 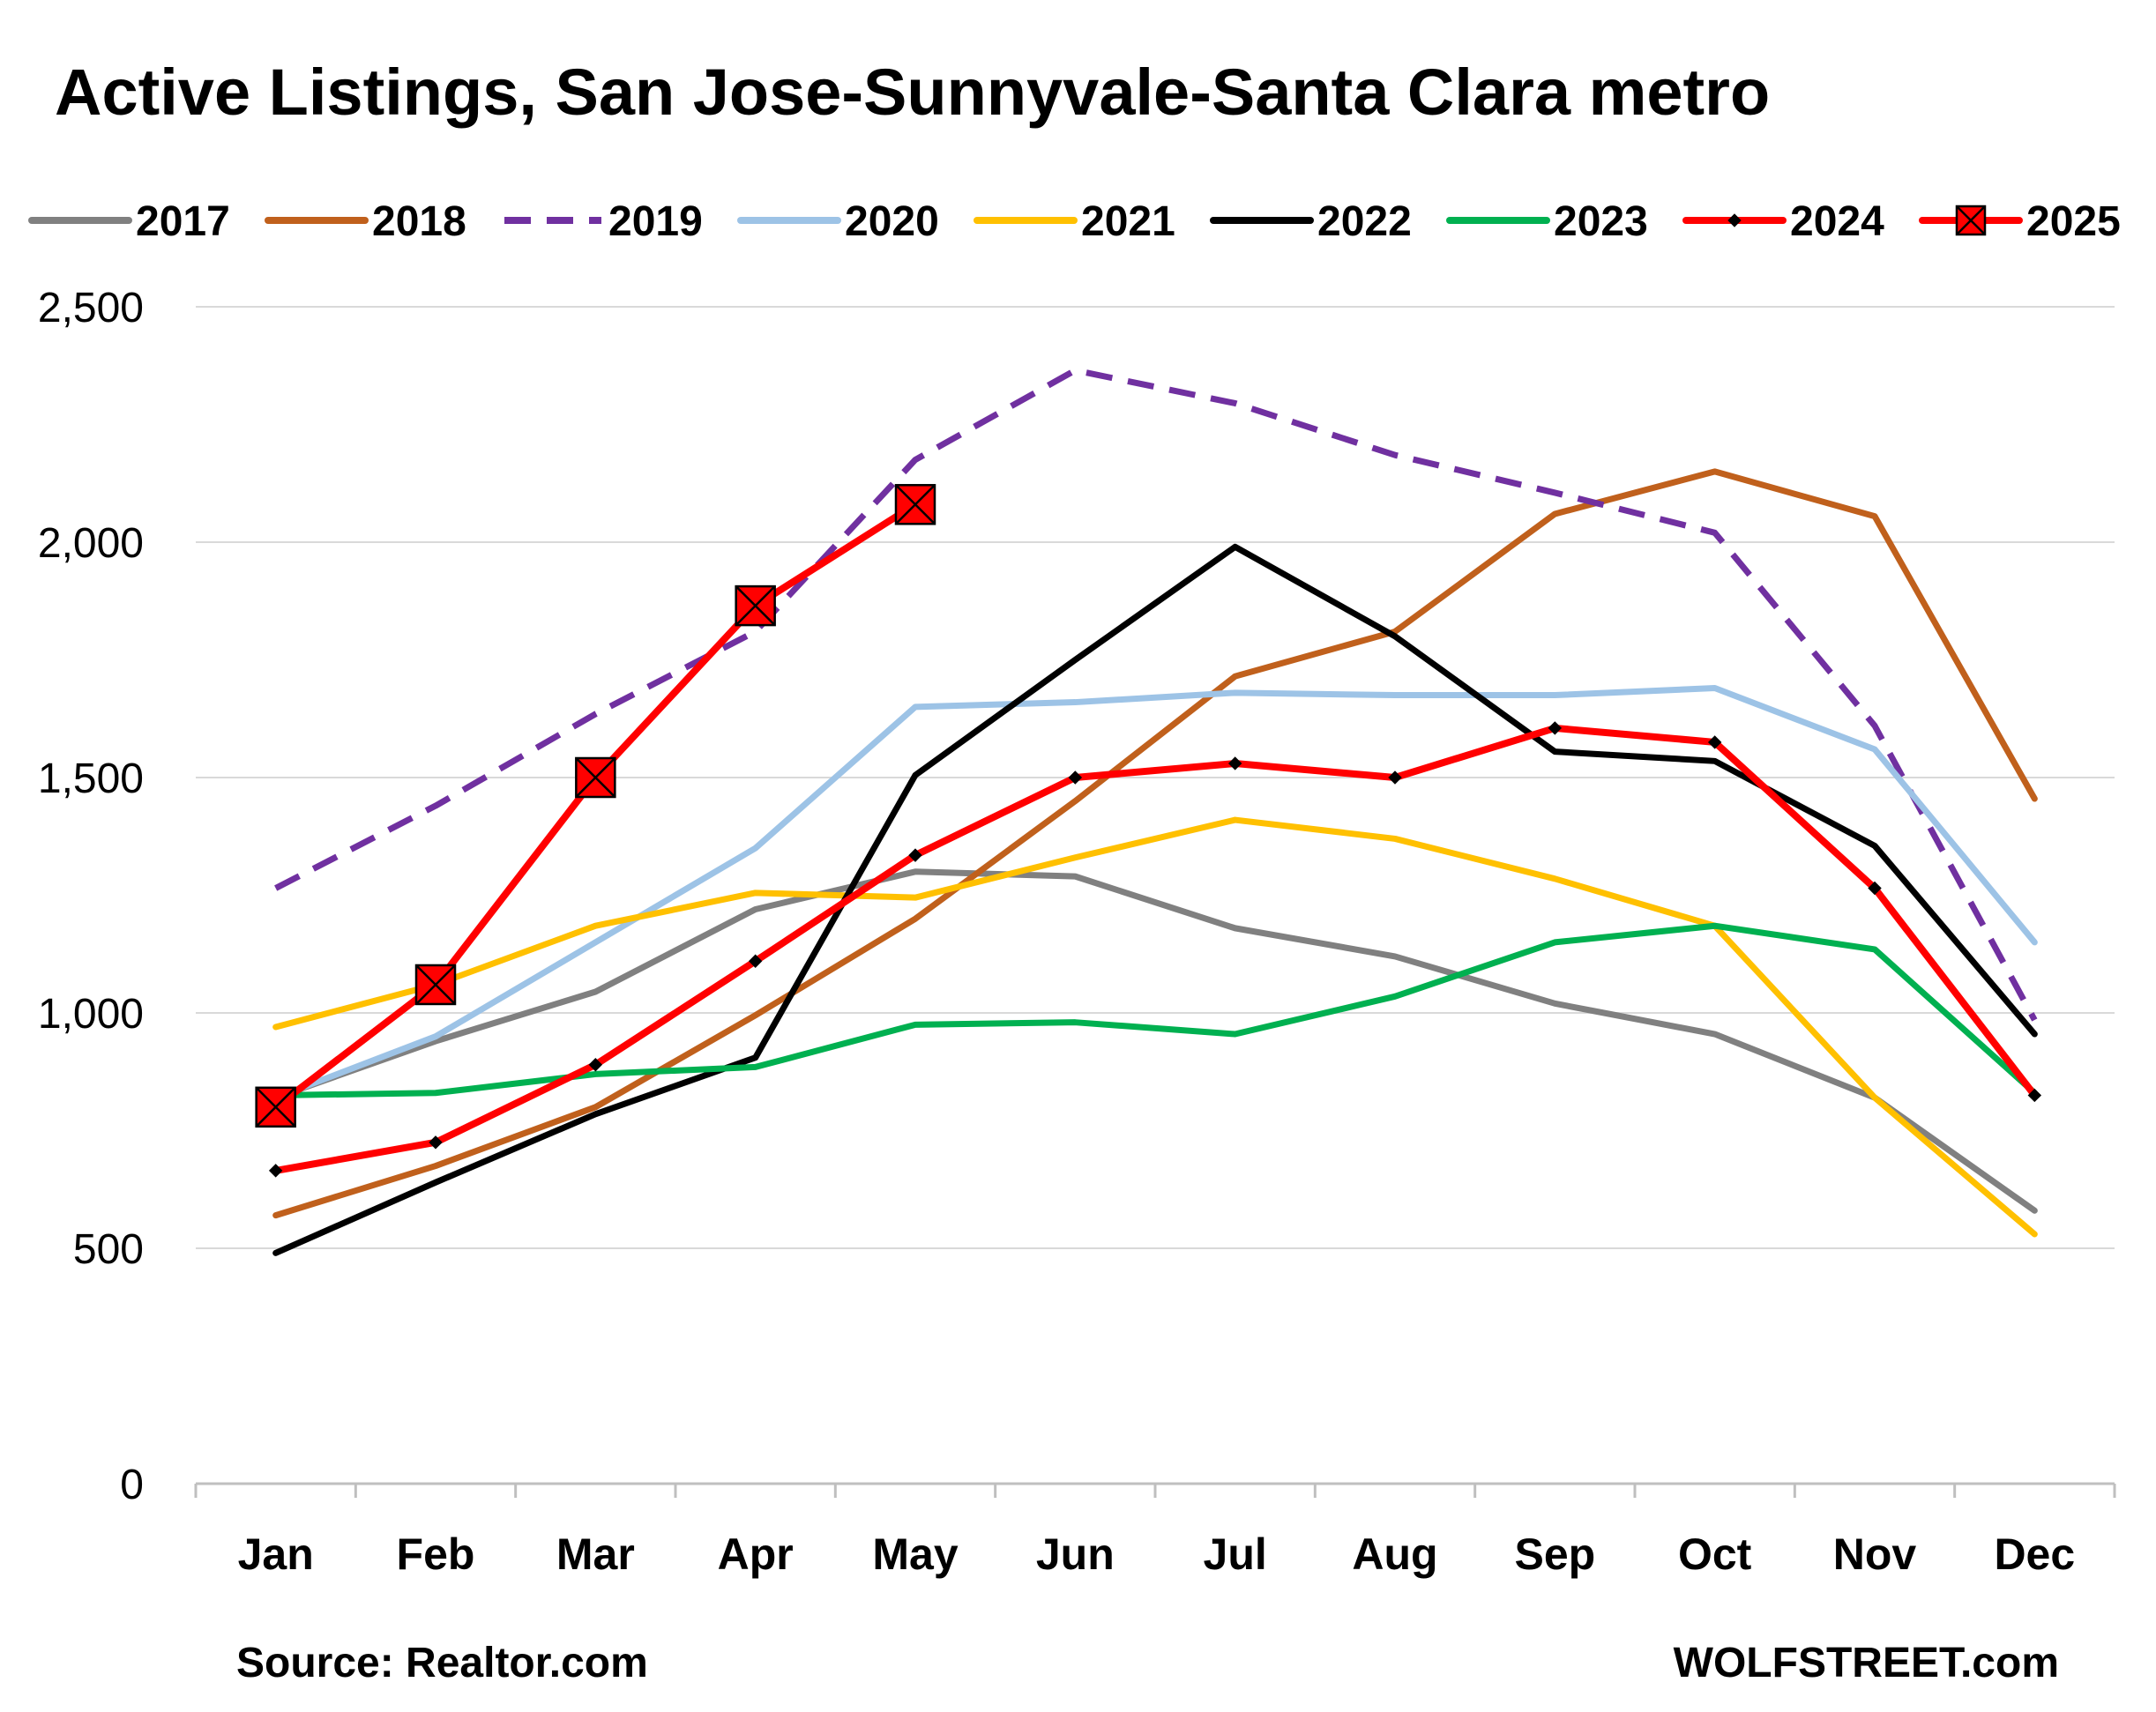 What do you see at coordinates (91, 308) in the screenshot?
I see `y-tick-label: 2,500` at bounding box center [91, 308].